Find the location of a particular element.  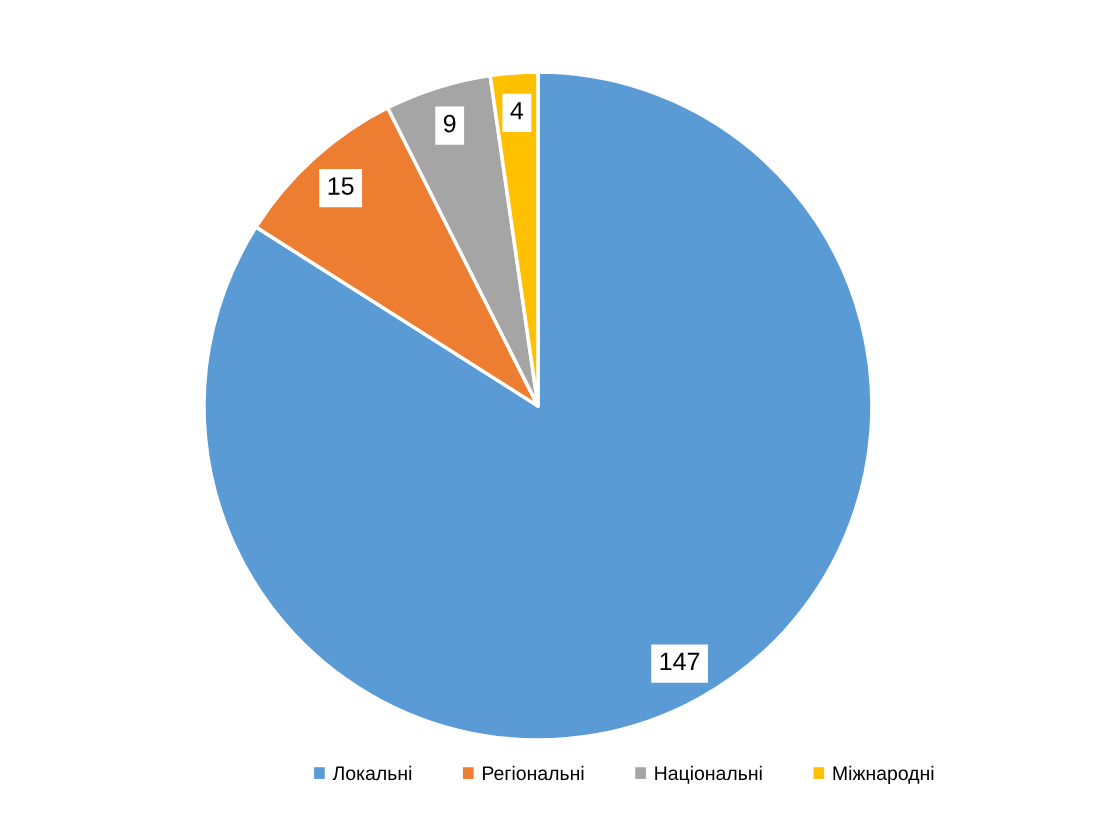

data-label: 147 is located at coordinates (680, 661).